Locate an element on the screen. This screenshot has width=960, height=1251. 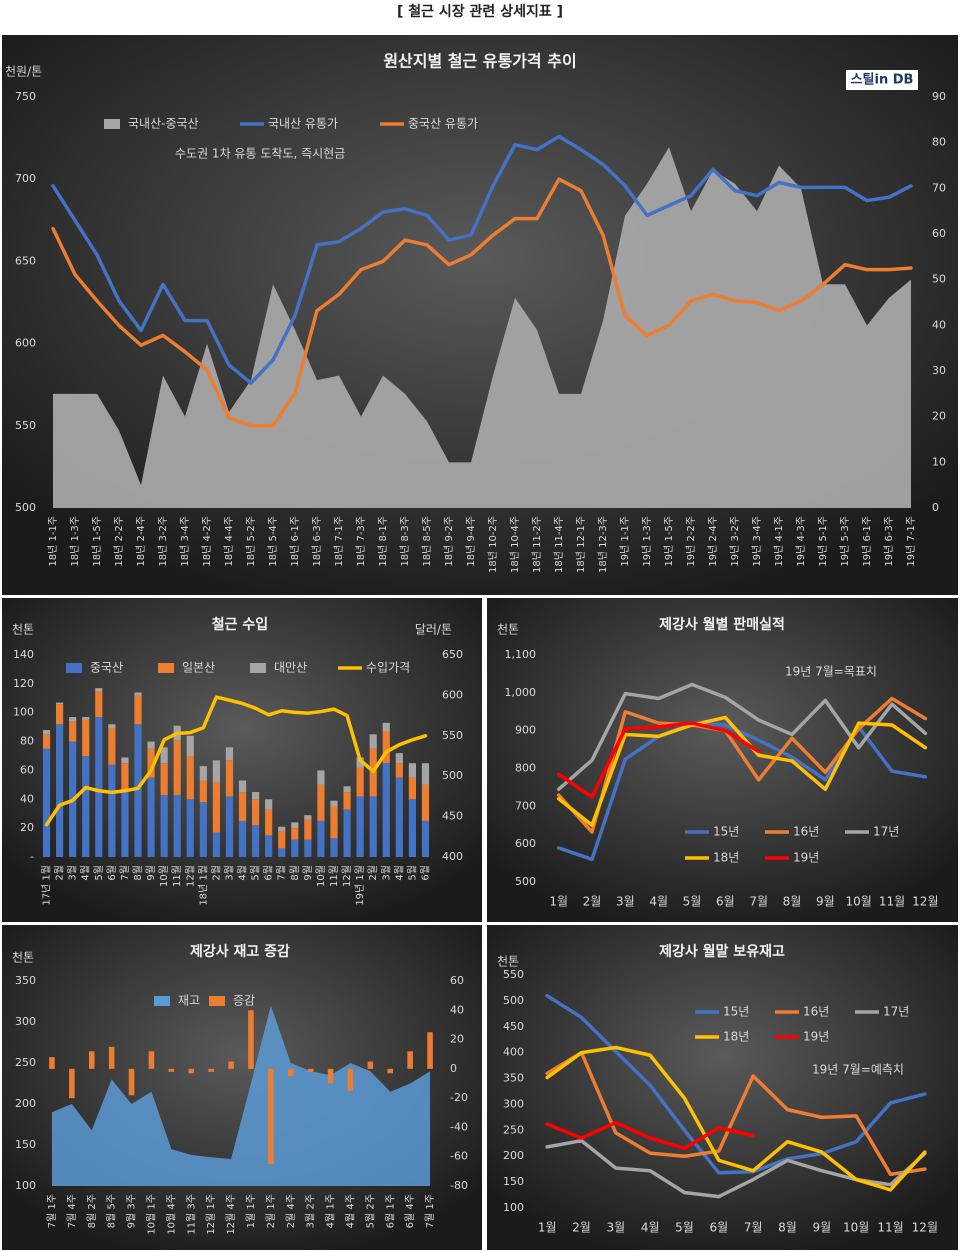
legend-label: 16년 is located at coordinates (806, 832).